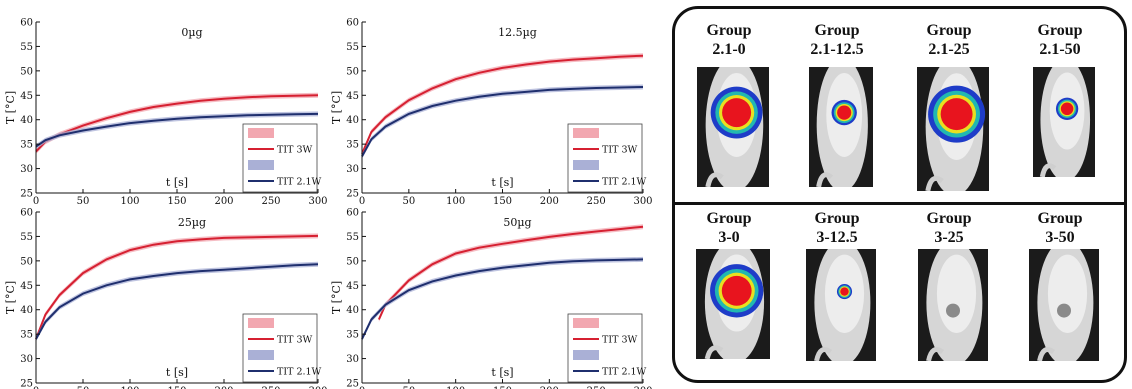 Image resolution: width=1132 pixels, height=389 pixels. Describe the element at coordinates (949, 40) in the screenshot. I see `group-label: Group 2.1-25` at that location.